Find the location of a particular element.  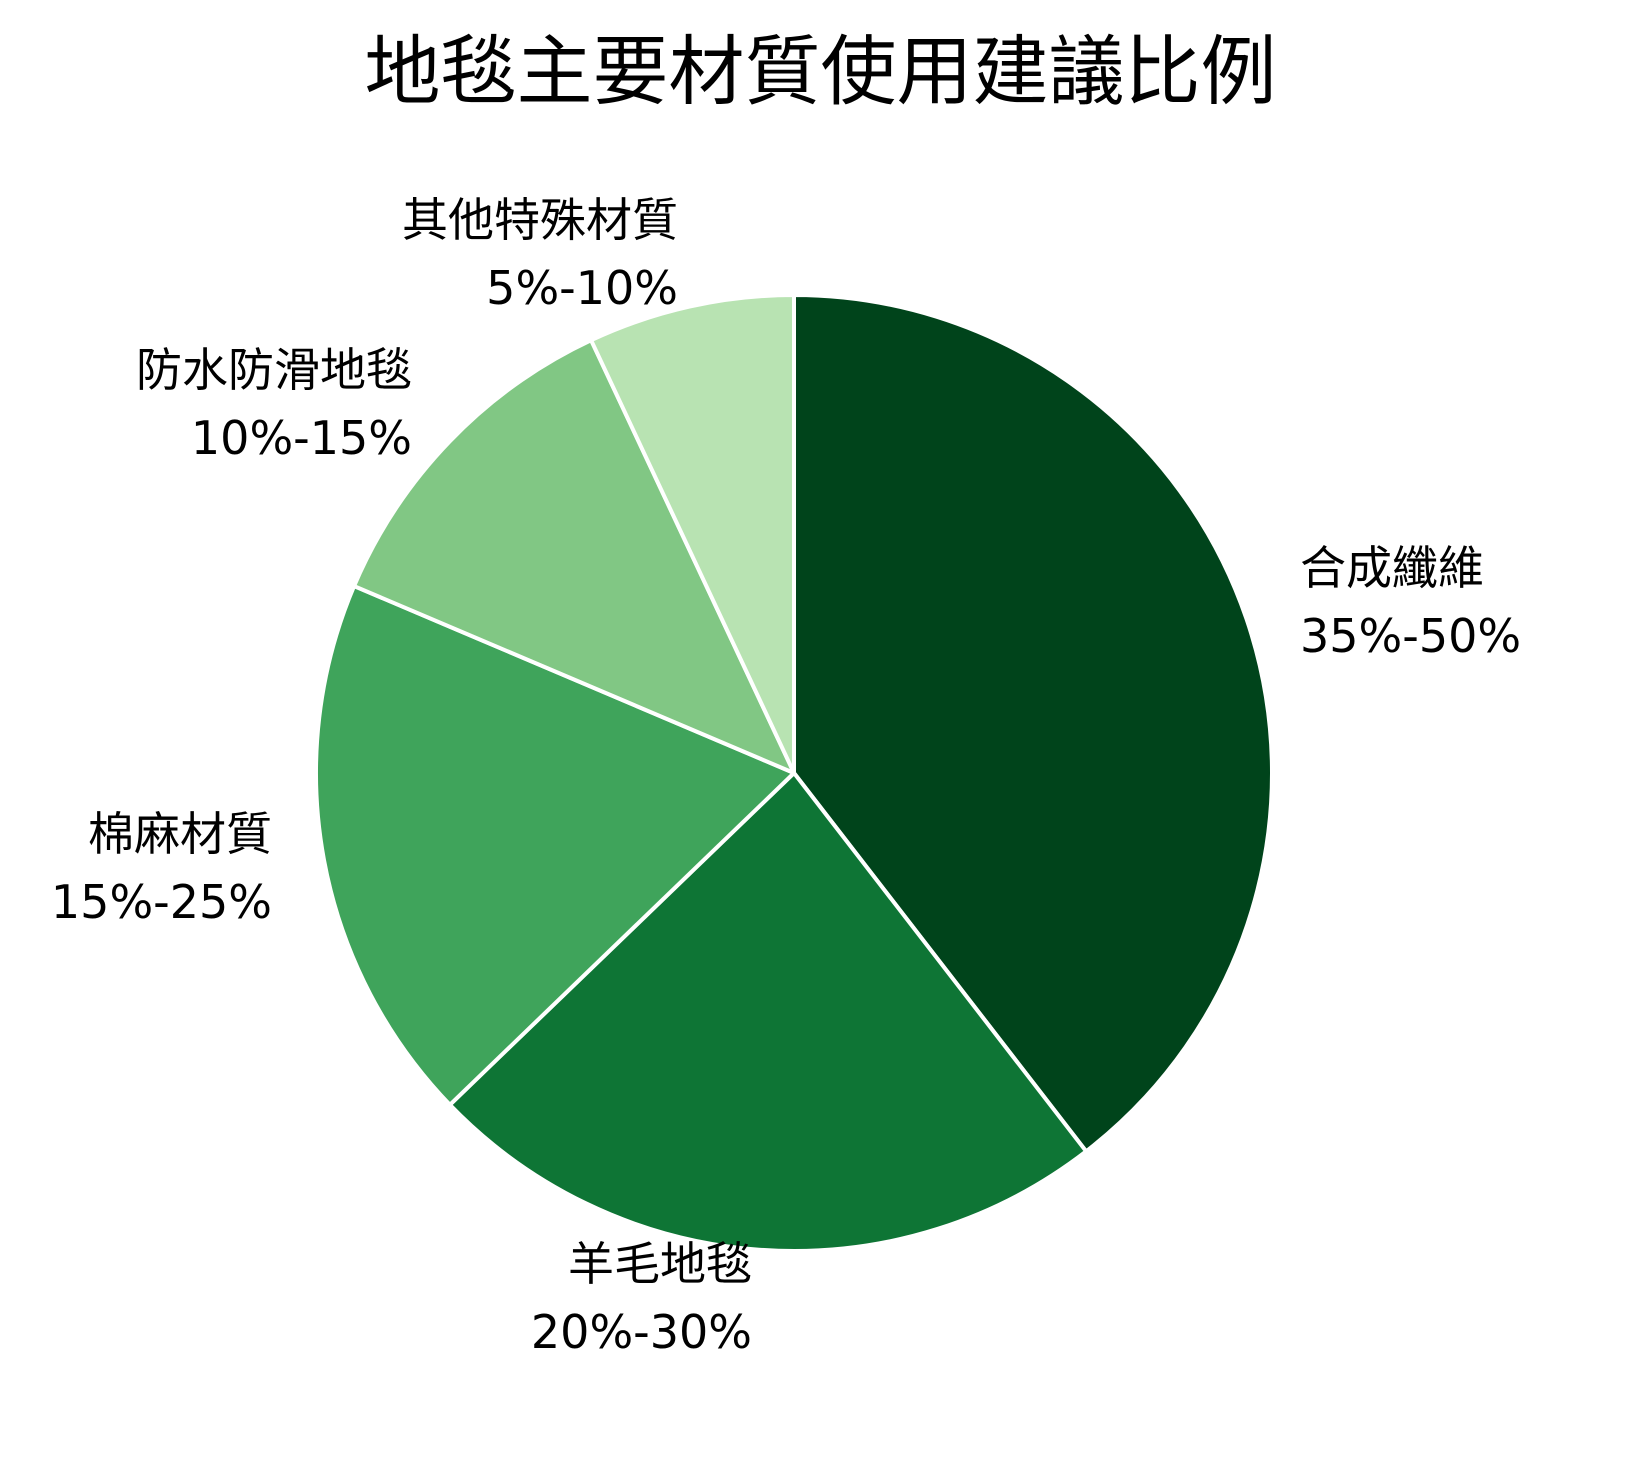

label-name: 合成纖維 is located at coordinates (1392, 568).